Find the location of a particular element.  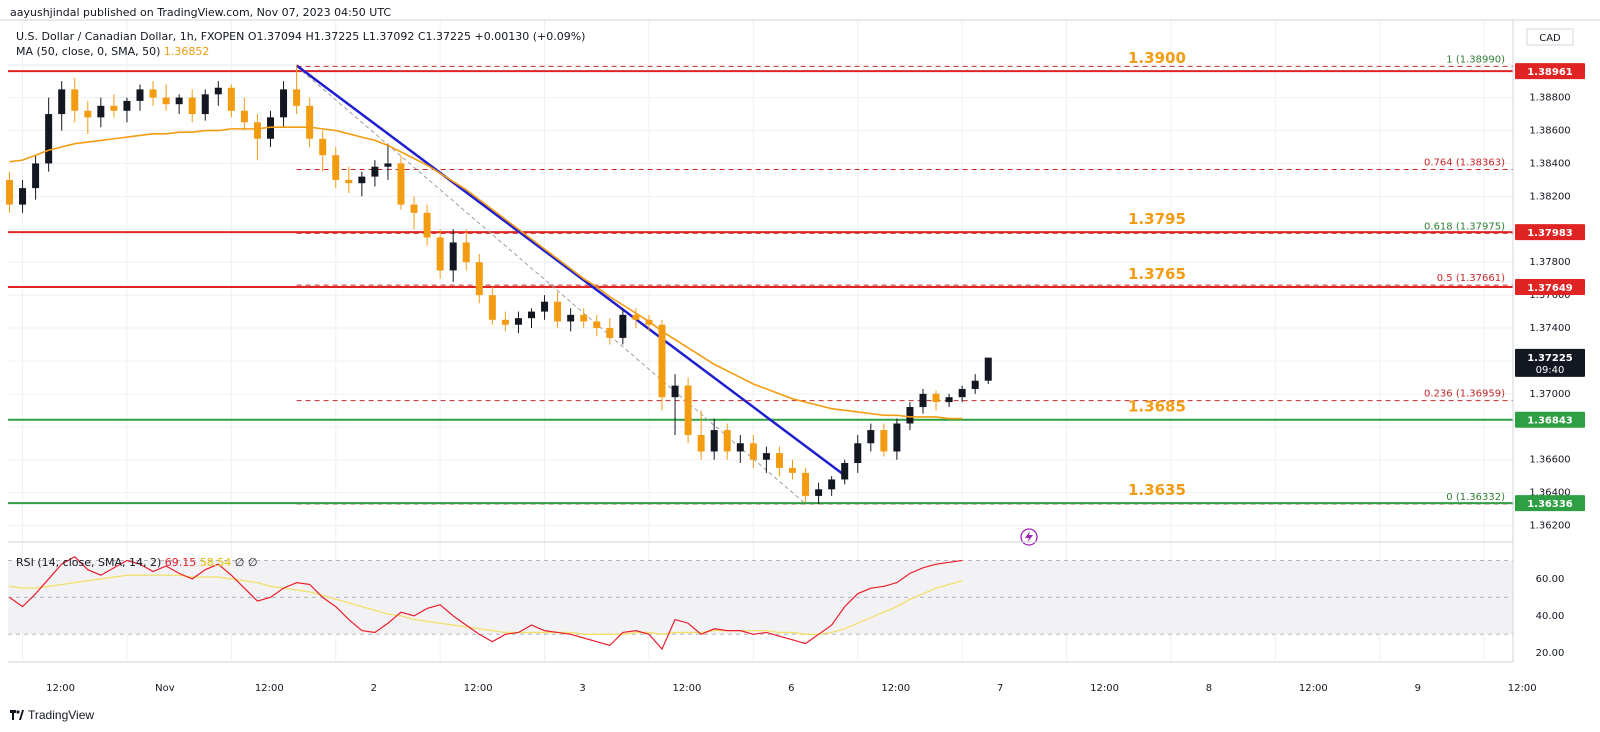

rsi-ma-line is located at coordinates (486, 604).